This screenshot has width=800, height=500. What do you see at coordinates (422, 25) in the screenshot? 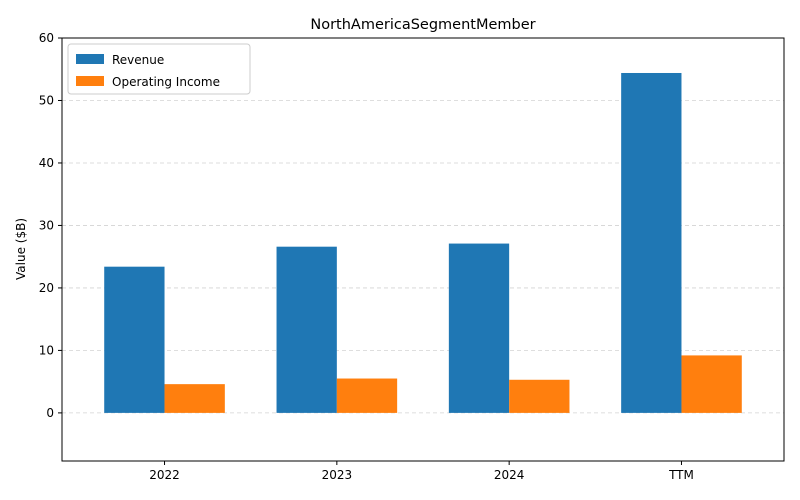
I see `chart-title: NorthAmericaSegmentMember` at bounding box center [422, 25].